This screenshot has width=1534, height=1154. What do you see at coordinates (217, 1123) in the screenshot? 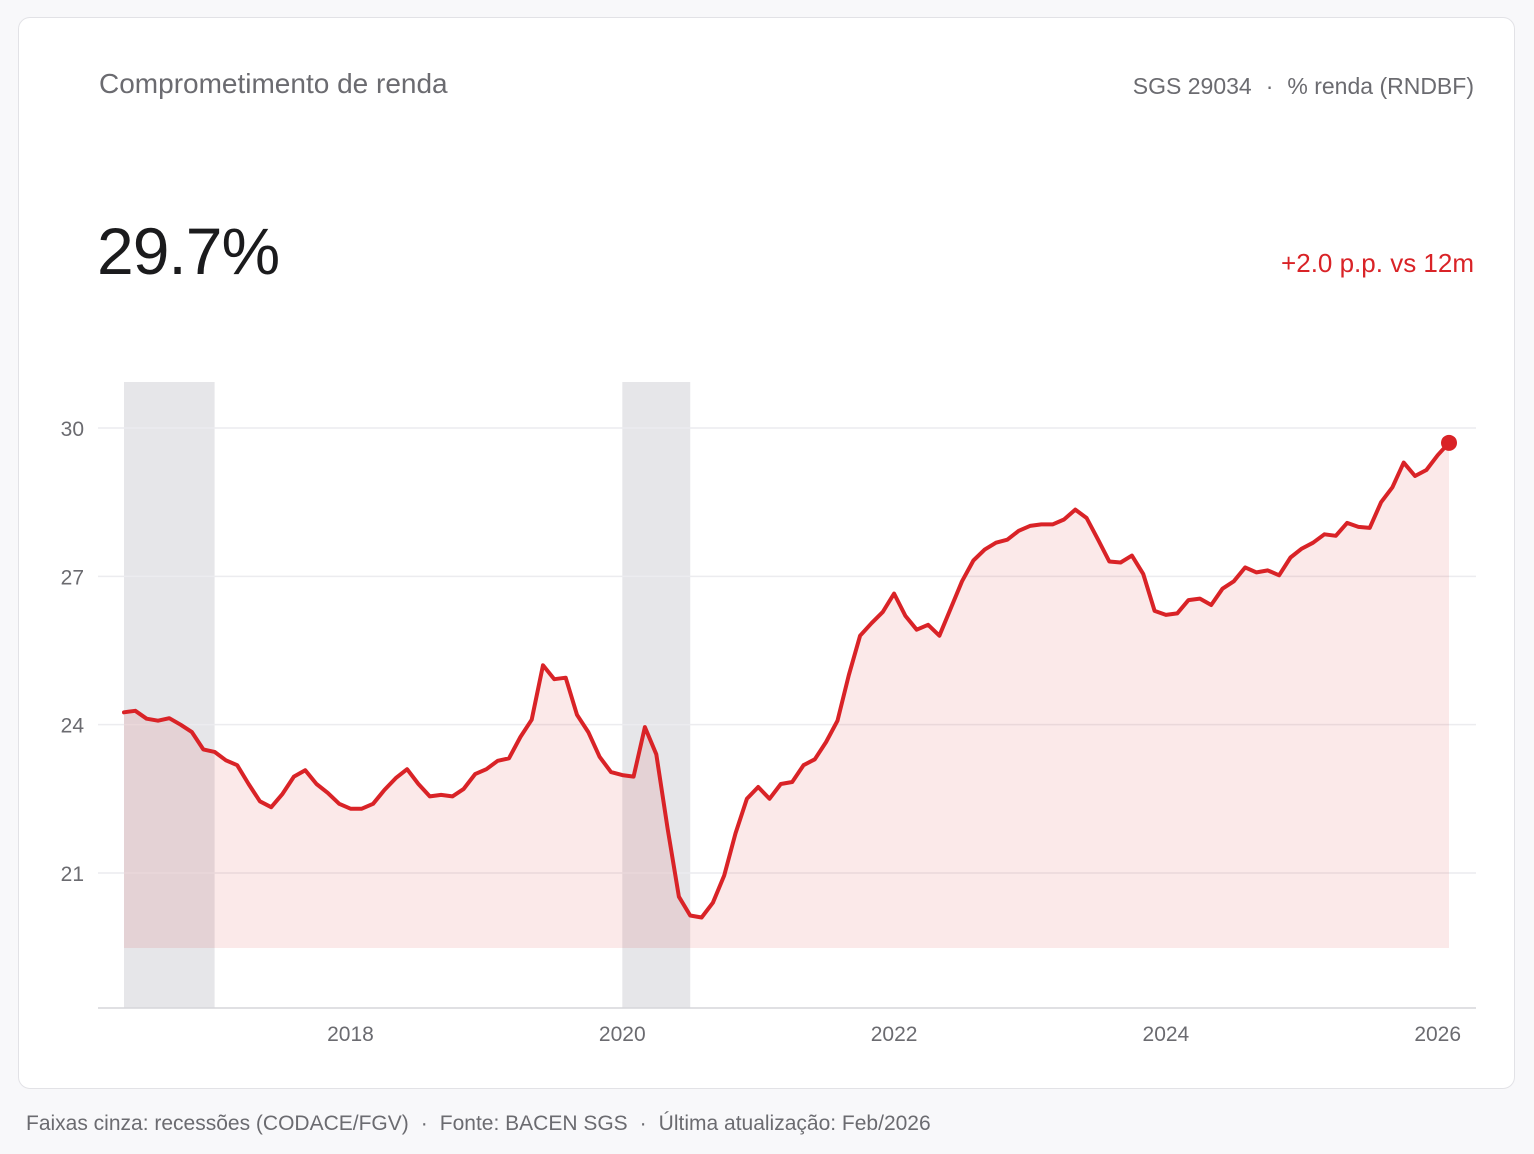
I see `recessions-note: Faixas cinza: recessões (CODACE/FGV)` at bounding box center [217, 1123].